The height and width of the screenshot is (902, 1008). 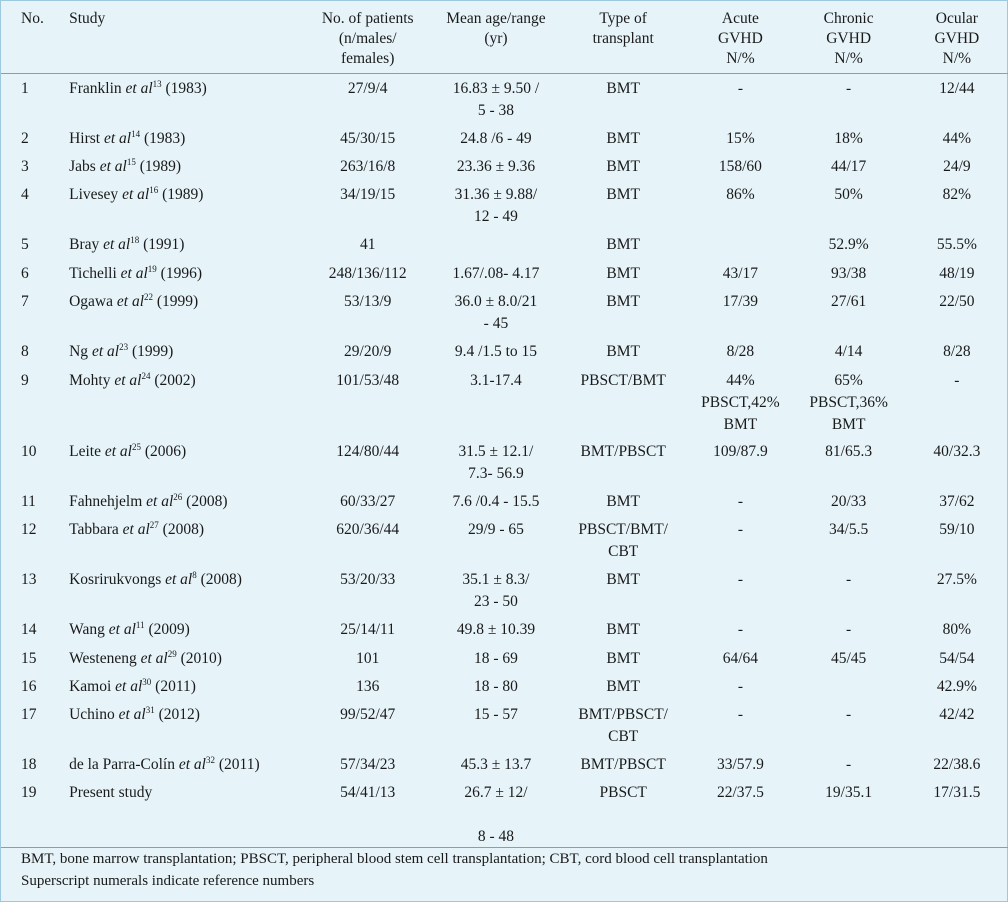 I want to click on cell-line: 48/19, so click(x=957, y=273).